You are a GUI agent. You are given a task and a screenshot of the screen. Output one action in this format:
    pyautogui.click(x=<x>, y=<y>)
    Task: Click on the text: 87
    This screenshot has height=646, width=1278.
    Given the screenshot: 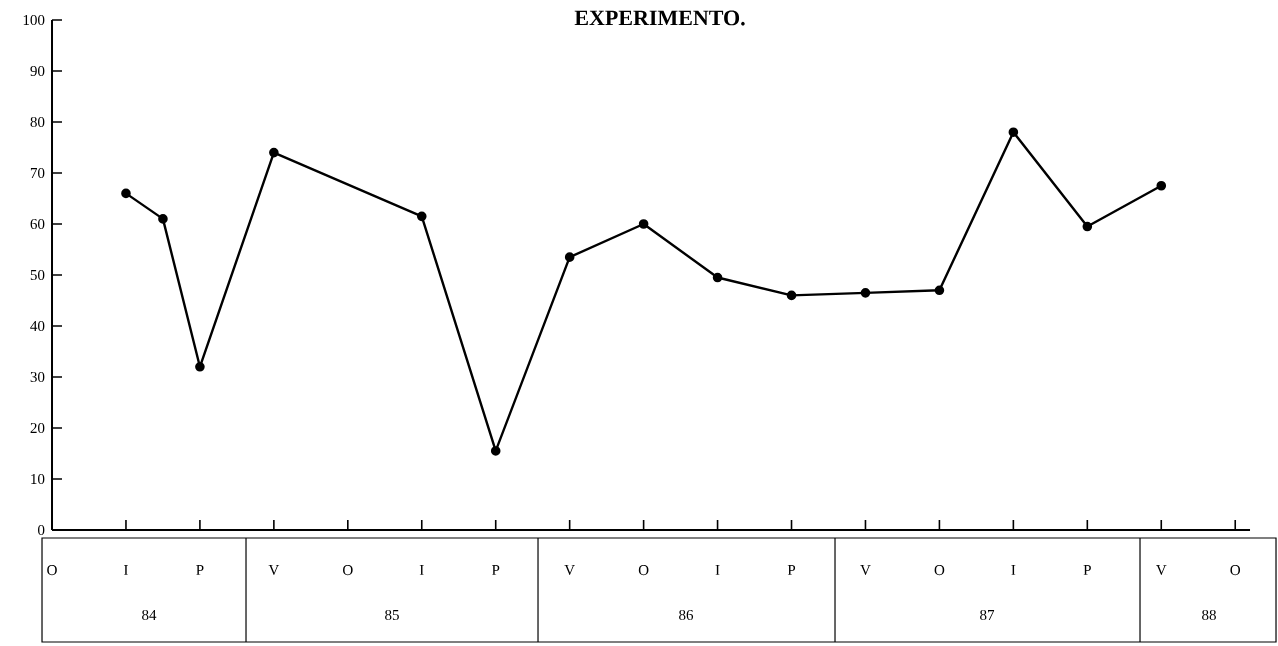 What is the action you would take?
    pyautogui.click(x=987, y=615)
    